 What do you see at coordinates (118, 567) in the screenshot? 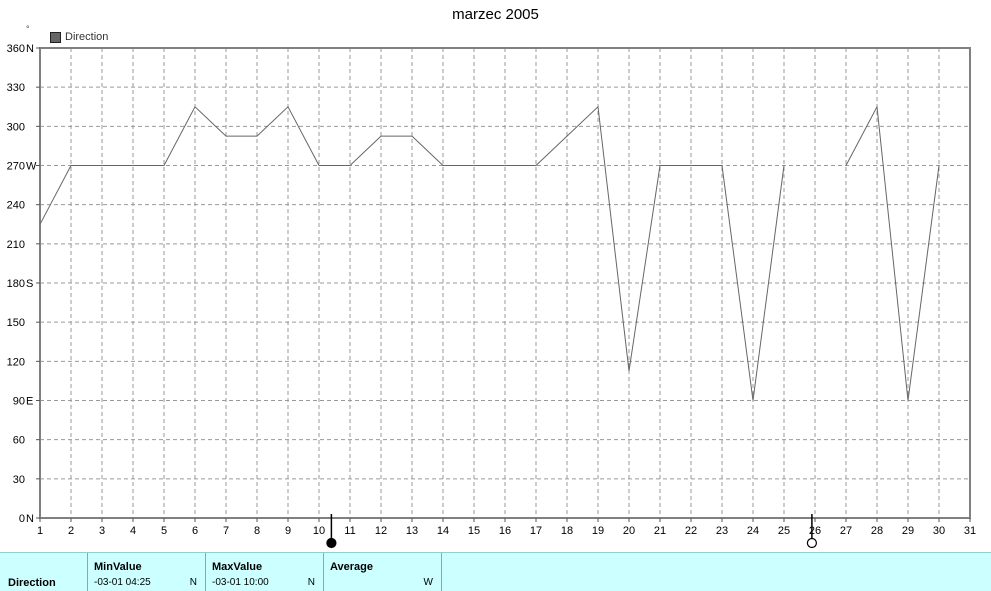
I see `stats-min-header: MinValue` at bounding box center [118, 567].